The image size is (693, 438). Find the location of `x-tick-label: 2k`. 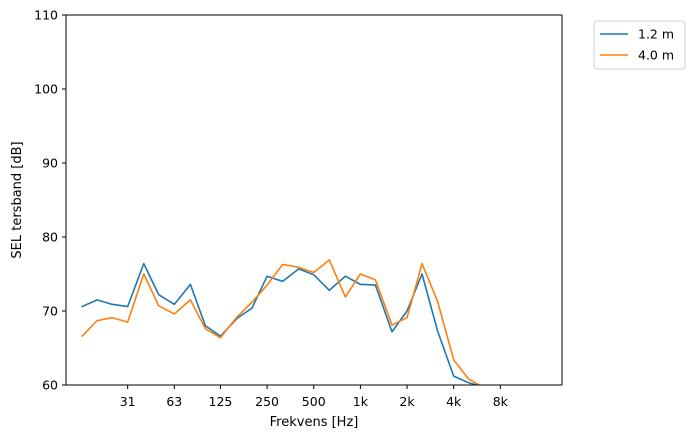

x-tick-label: 2k is located at coordinates (407, 401).